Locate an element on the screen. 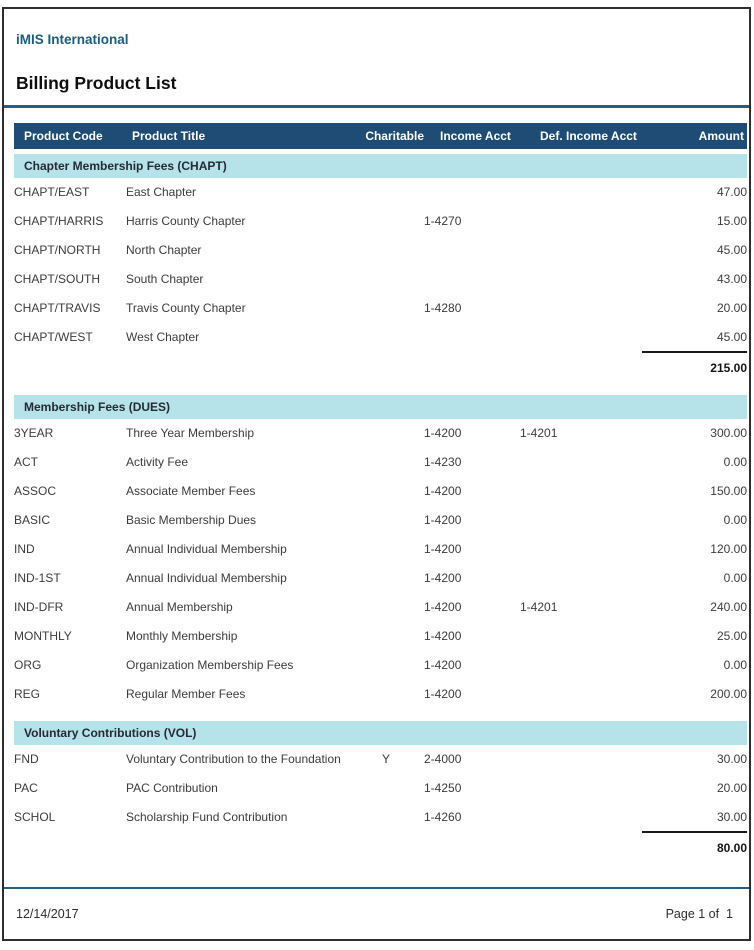 This screenshot has width=754, height=950. cell-product-title: West Chapter is located at coordinates (163, 337).